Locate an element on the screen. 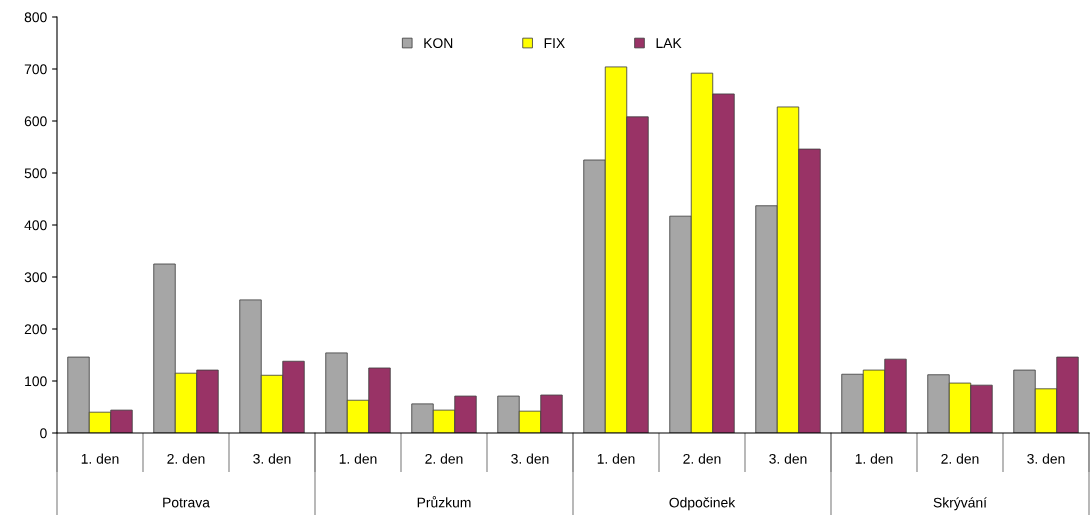 The height and width of the screenshot is (515, 1091). text: Průzkum is located at coordinates (444, 502).